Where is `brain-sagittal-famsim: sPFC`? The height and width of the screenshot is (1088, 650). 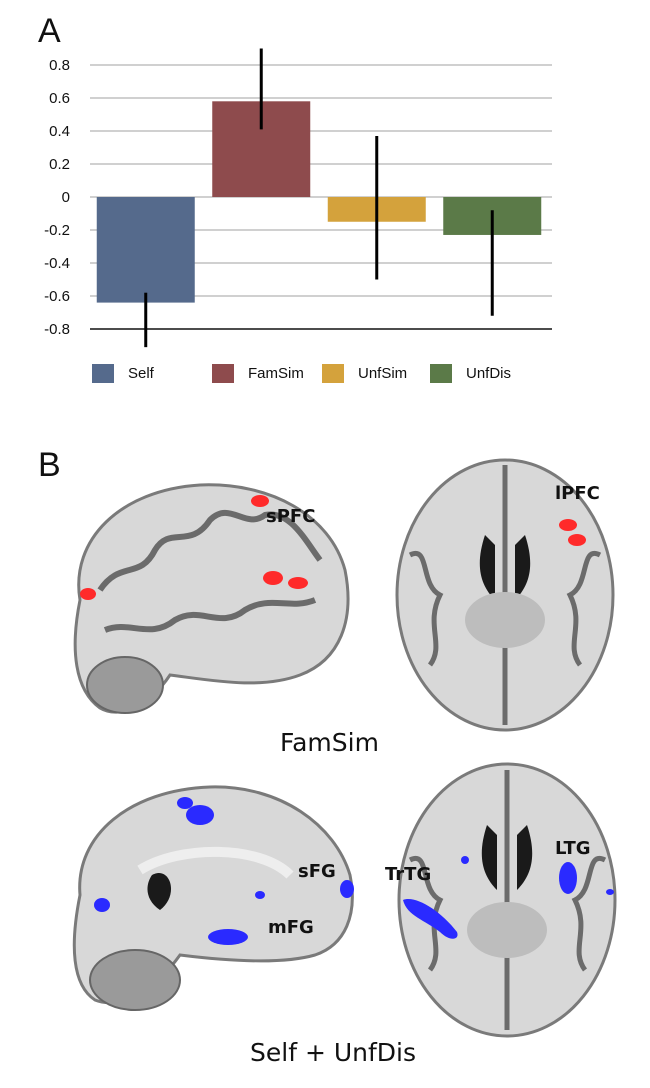 brain-sagittal-famsim: sPFC is located at coordinates (211, 598).